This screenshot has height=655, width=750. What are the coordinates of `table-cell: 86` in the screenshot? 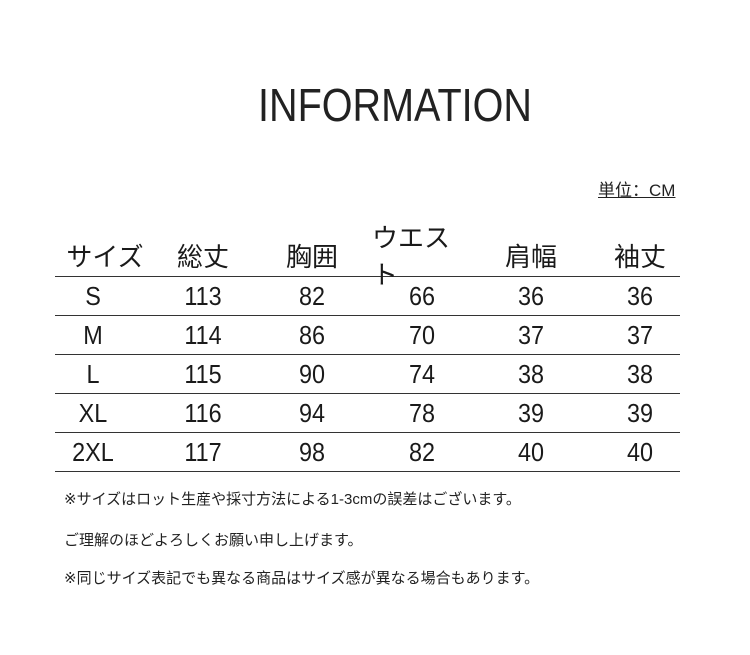 It's located at (312, 334).